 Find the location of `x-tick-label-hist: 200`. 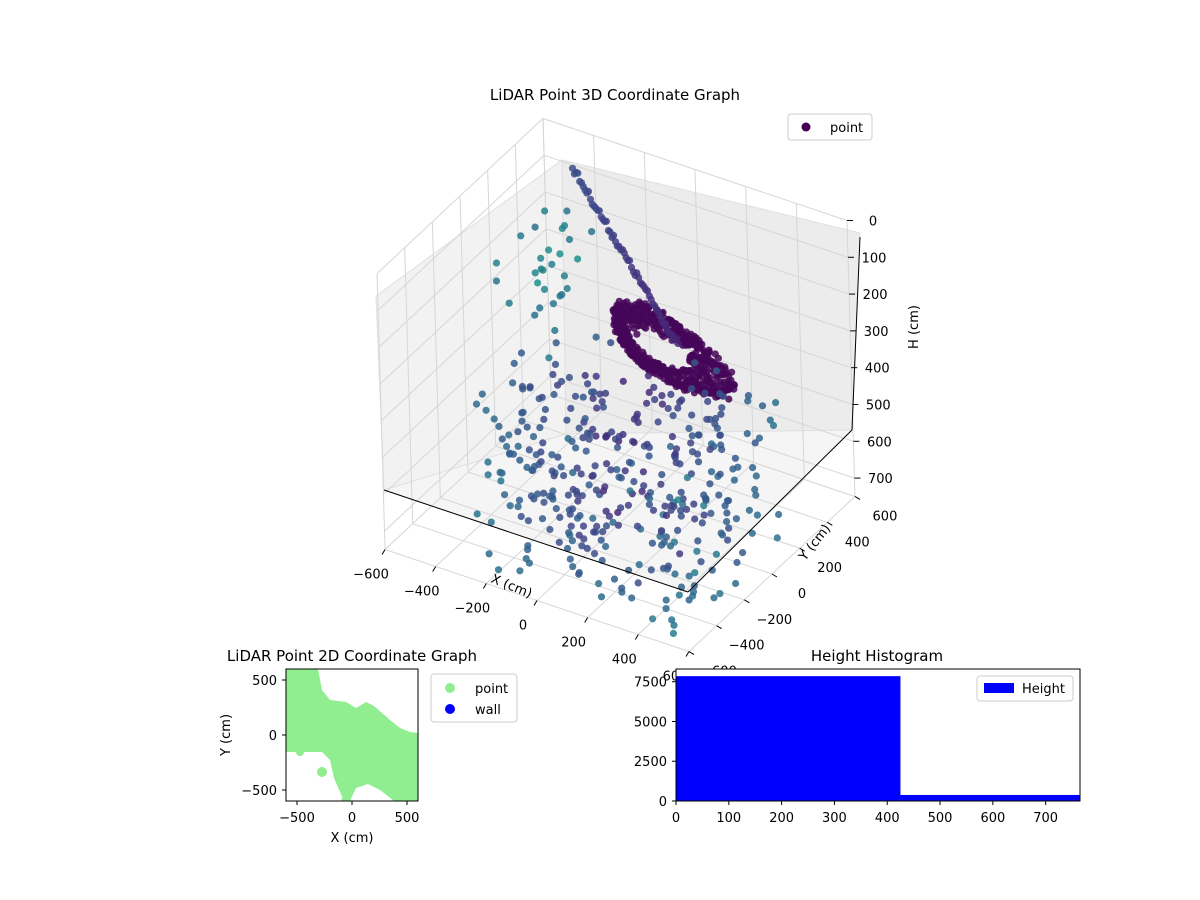

x-tick-label-hist: 200 is located at coordinates (781, 818).